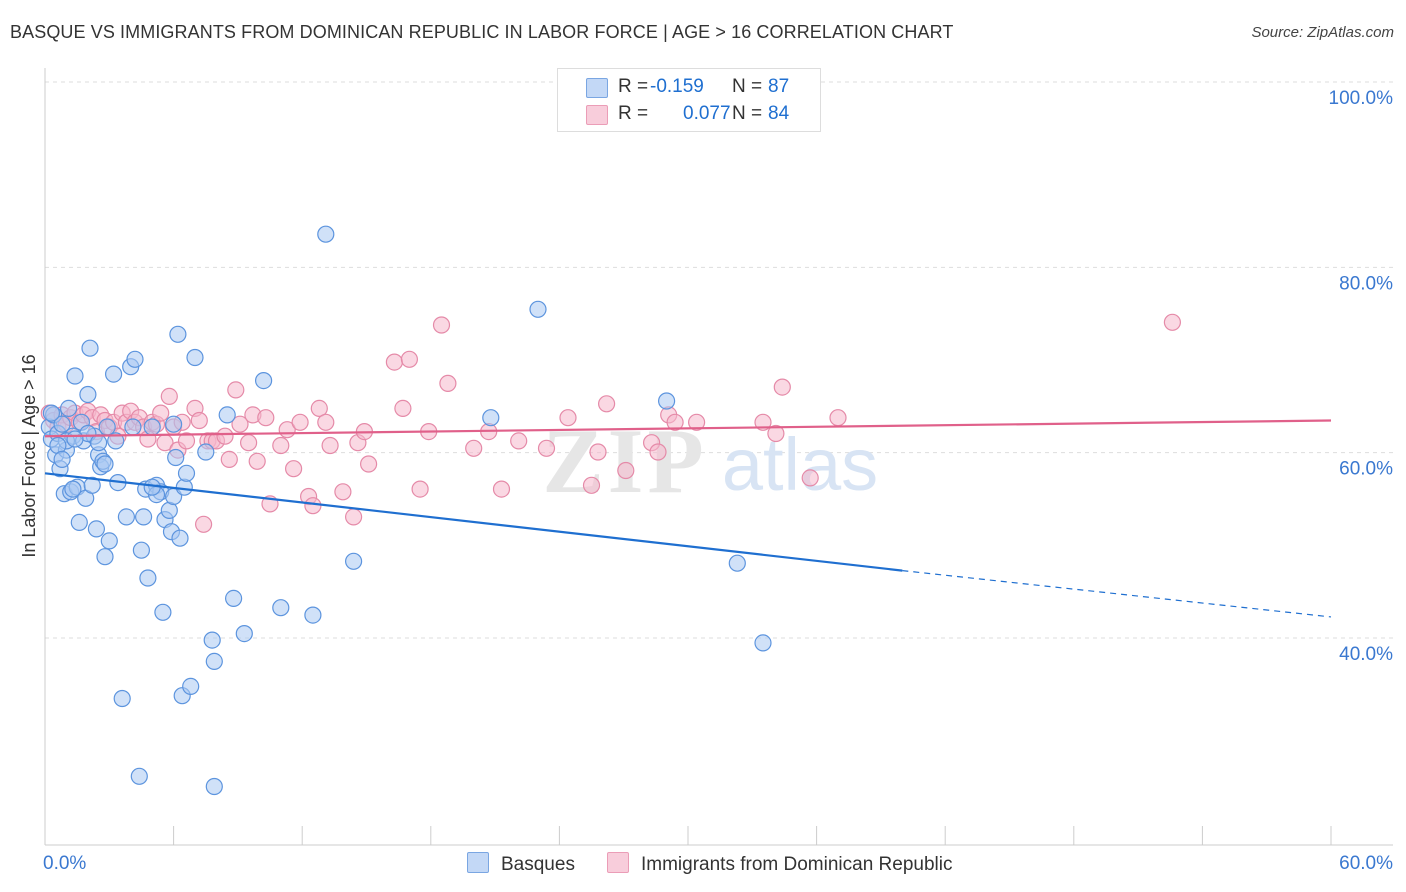 Image resolution: width=1406 pixels, height=892 pixels. I want to click on bottom-legend-dominican: Immigrants from Dominican Republic, so click(780, 864).